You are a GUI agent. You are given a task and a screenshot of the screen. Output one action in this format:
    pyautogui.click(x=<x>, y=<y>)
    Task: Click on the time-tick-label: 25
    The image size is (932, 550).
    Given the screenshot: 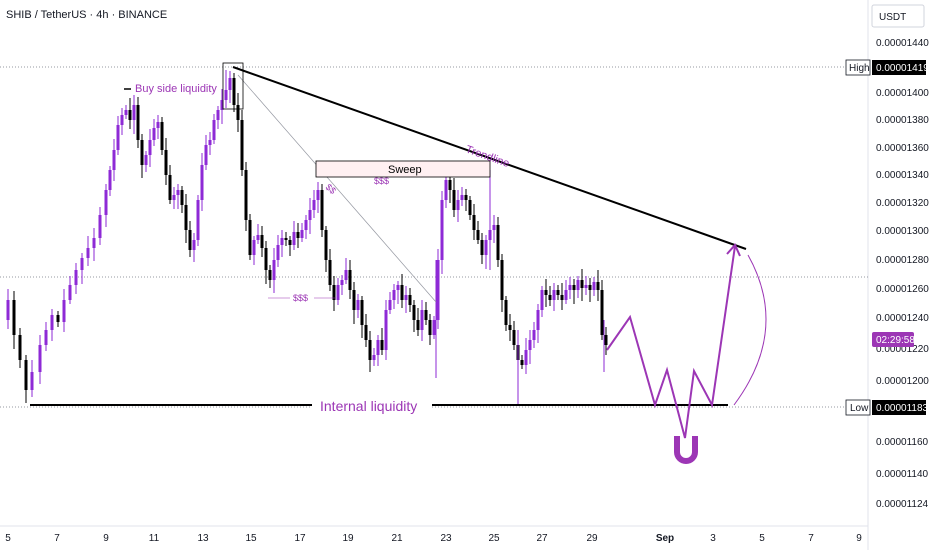 What is the action you would take?
    pyautogui.click(x=494, y=538)
    